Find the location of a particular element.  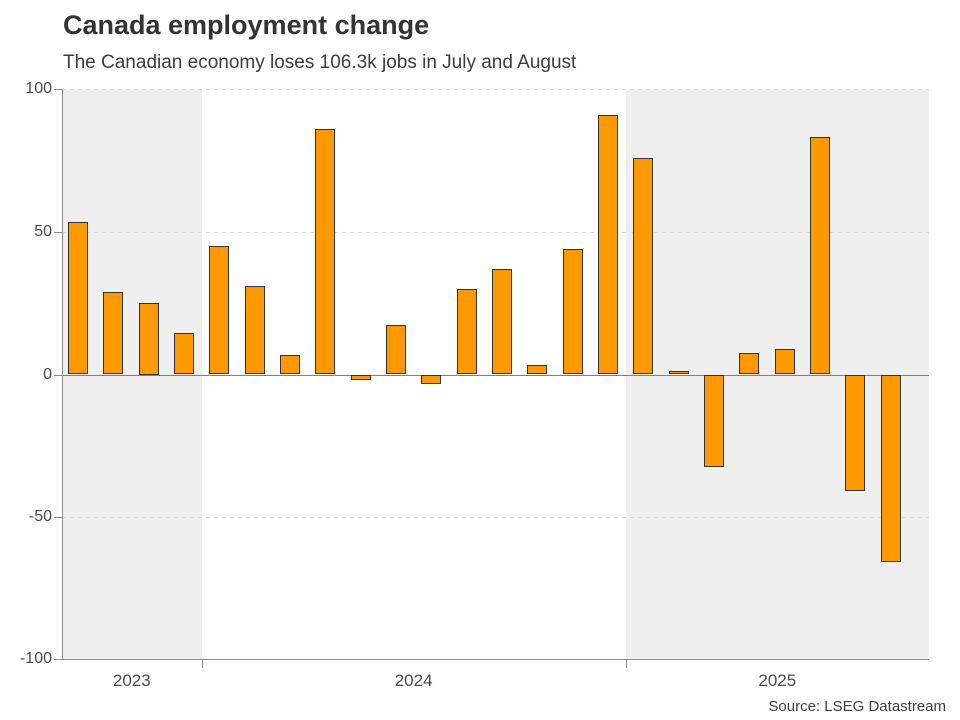

x-axis-label-2024: 2024 is located at coordinates (413, 680).